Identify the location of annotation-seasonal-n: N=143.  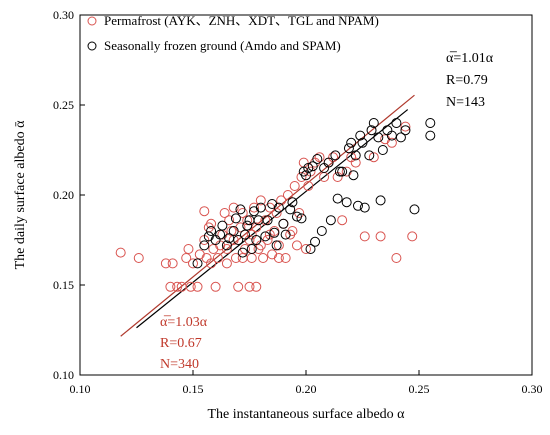
(465, 102).